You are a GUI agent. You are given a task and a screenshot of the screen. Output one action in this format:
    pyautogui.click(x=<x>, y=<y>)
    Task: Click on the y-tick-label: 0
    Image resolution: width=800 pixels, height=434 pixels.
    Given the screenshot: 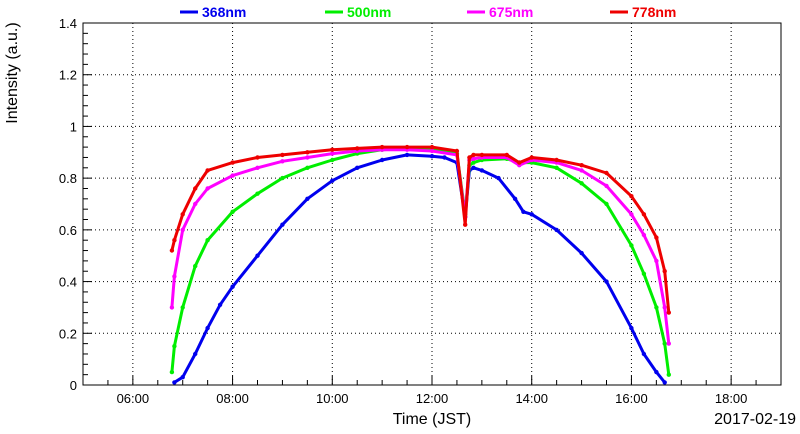 What is the action you would take?
    pyautogui.click(x=73, y=385)
    